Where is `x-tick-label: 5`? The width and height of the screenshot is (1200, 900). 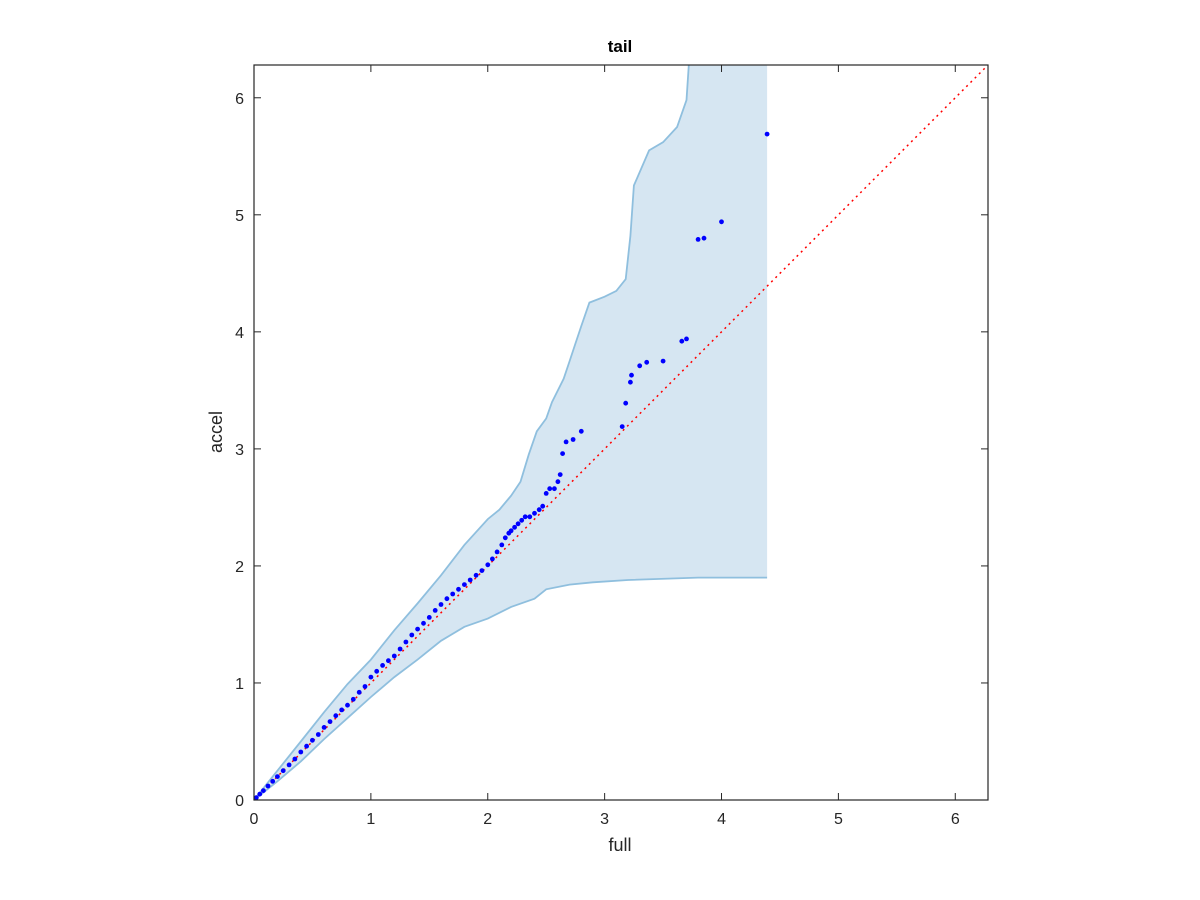 x-tick-label: 5 is located at coordinates (838, 819).